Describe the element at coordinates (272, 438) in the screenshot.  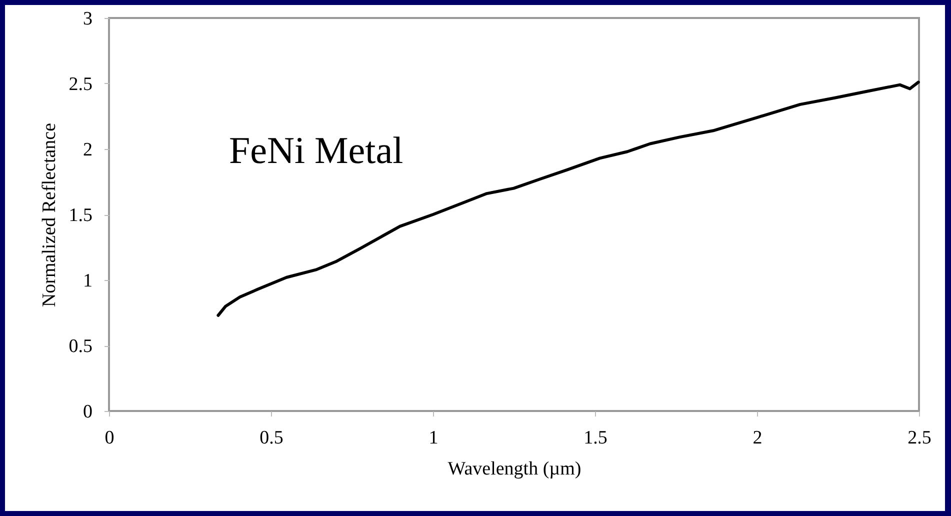
I see `x-tick-label: 0.5` at that location.